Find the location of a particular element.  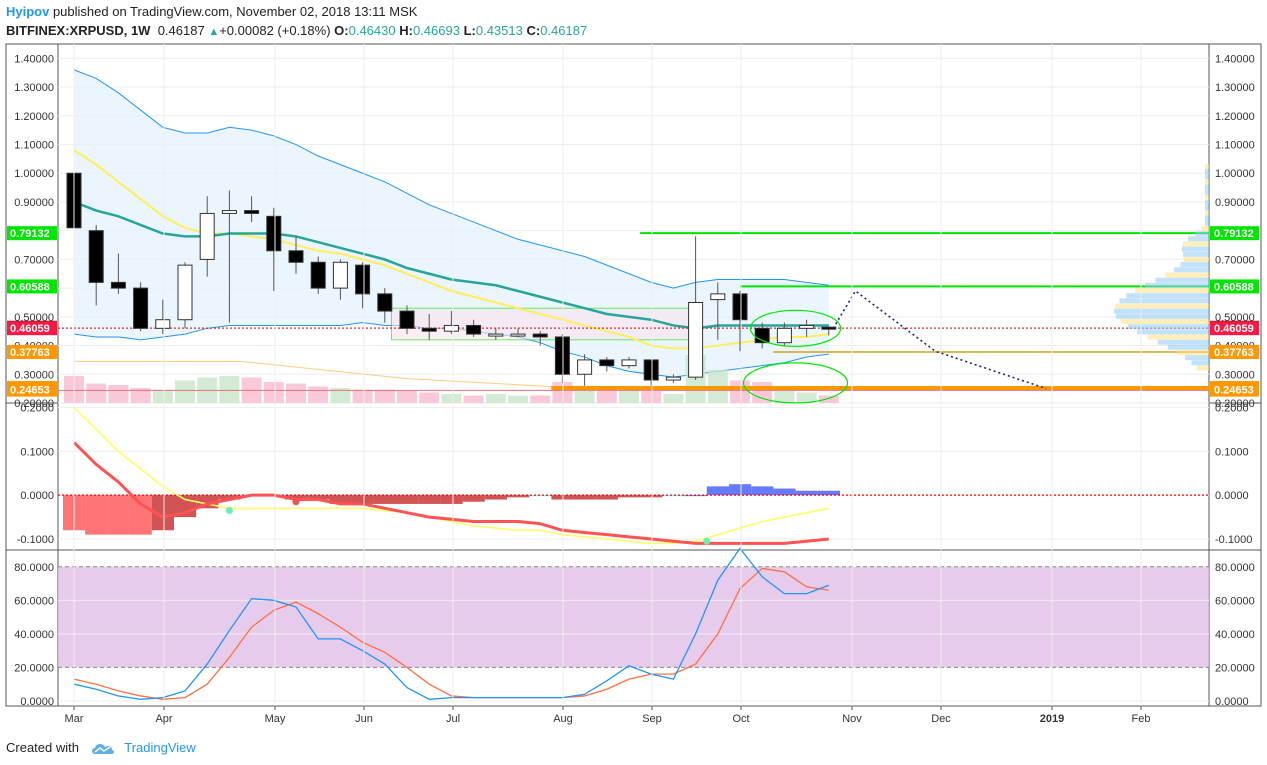

x-tick-label: Jun is located at coordinates (364, 719).